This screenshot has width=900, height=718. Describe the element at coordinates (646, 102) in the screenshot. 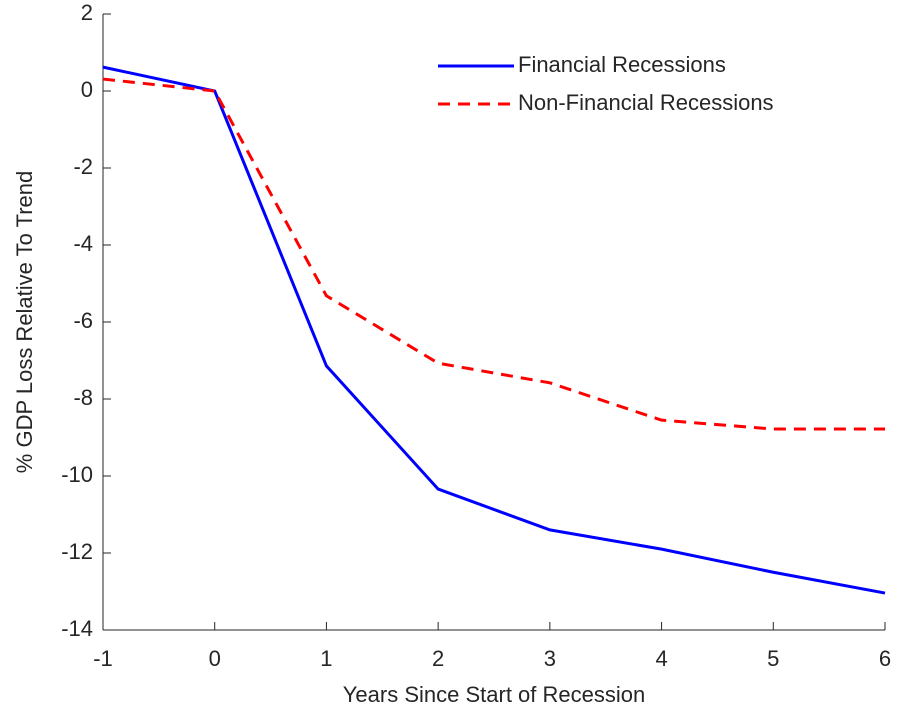

I see `legend-label: Non-Financial Recessions` at that location.